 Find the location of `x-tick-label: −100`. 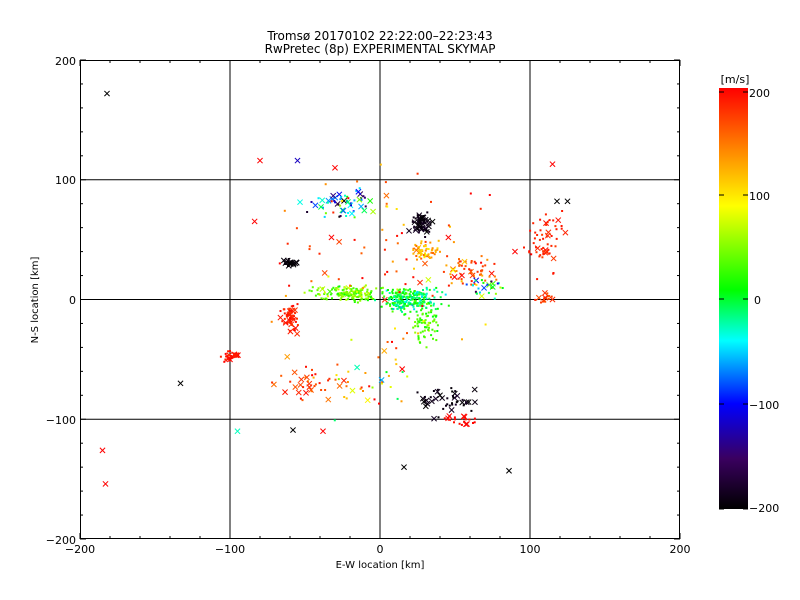

x-tick-label: −100 is located at coordinates (230, 549).